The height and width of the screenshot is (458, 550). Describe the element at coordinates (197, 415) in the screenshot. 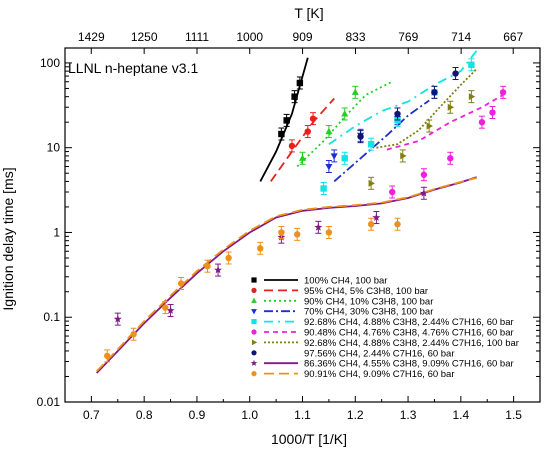

I see `x-tick-label: 0.9` at that location.